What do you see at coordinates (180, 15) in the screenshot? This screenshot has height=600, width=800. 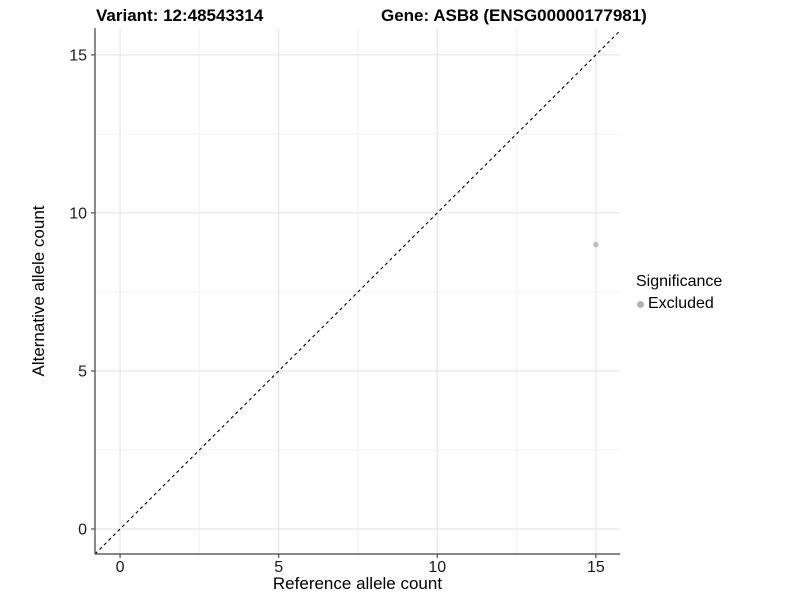 I see `plot-title-variant: Variant: 12:48543314` at bounding box center [180, 15].